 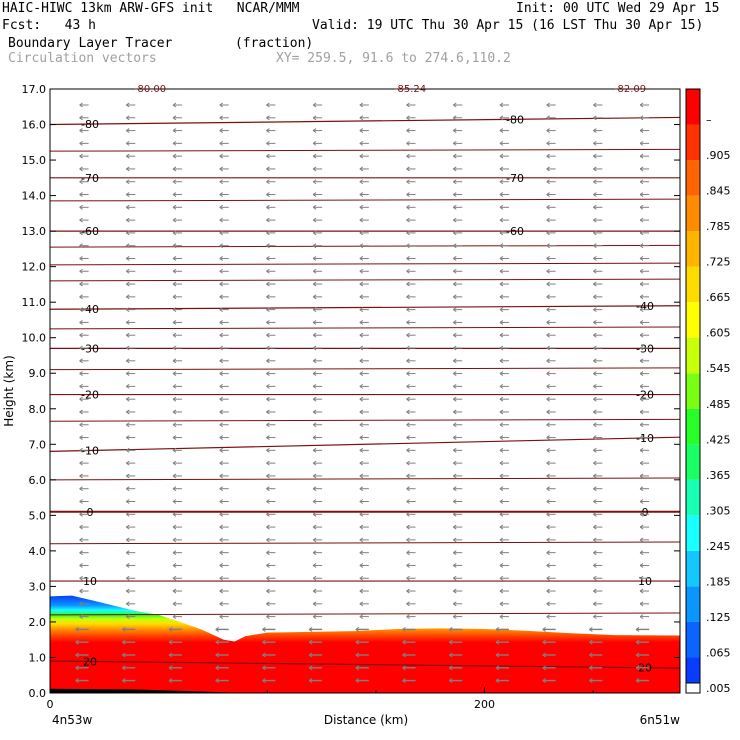 I want to click on colorbar-label: .005, so click(x=718, y=688).